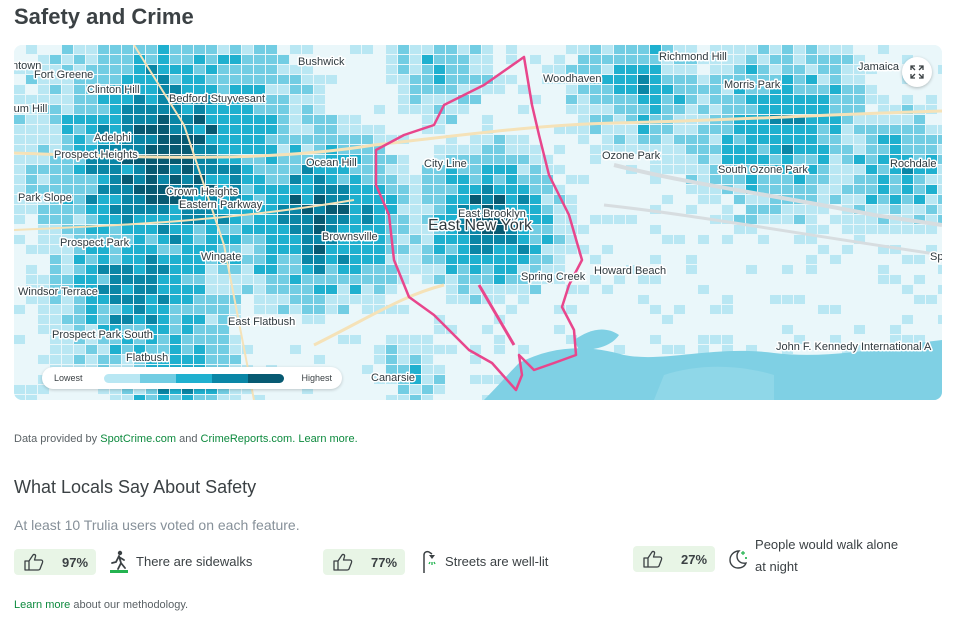 This screenshot has height=630, width=976. What do you see at coordinates (674, 559) in the screenshot?
I see `vote-pill: 27%` at bounding box center [674, 559].